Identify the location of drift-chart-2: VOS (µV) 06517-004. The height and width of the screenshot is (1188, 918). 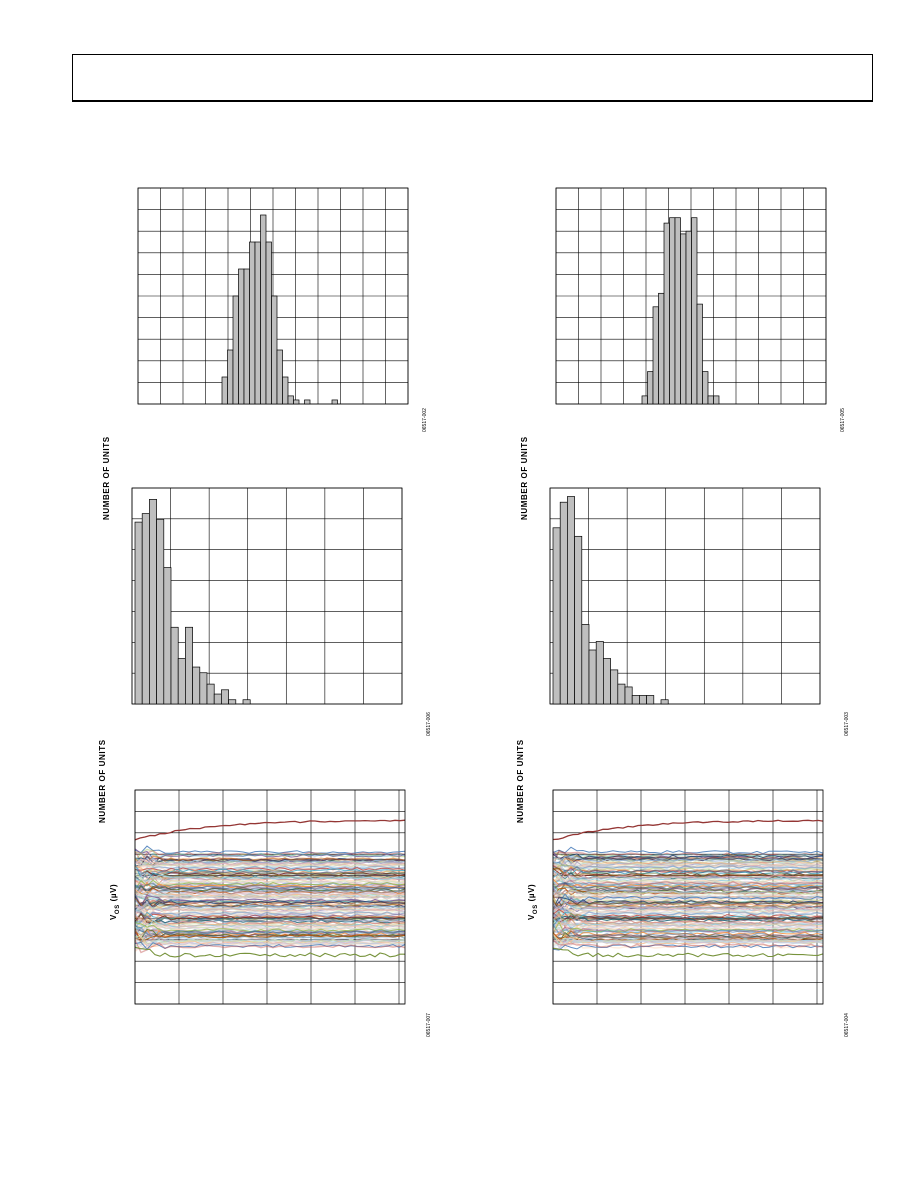
(688, 913).